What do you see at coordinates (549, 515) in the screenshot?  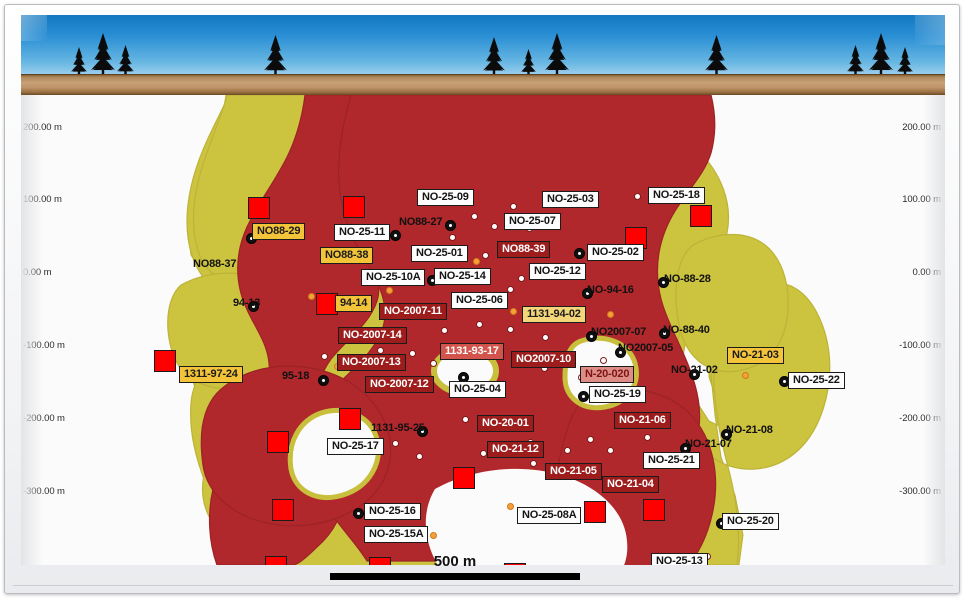 I see `drillhole-callout-label: NO-25-08A` at bounding box center [549, 515].